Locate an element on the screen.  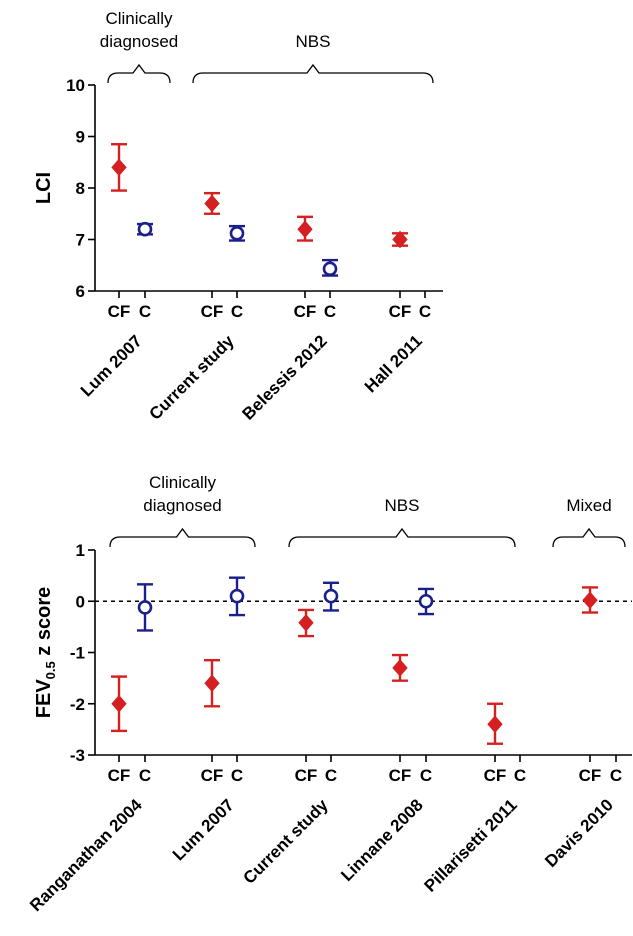
study-label: Hall 2011 is located at coordinates (393, 363).